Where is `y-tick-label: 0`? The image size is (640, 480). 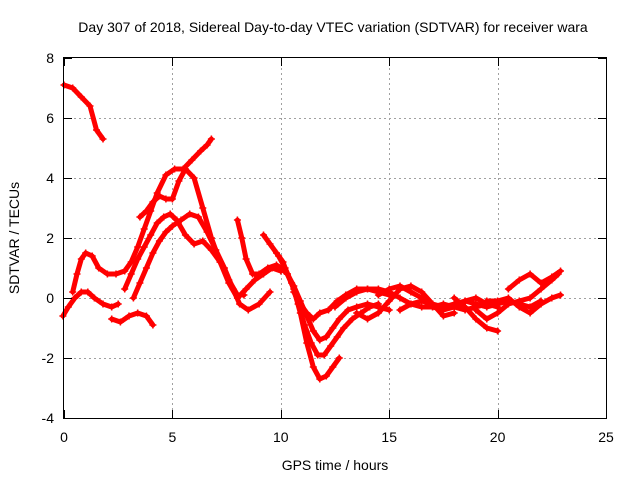
y-tick-label: 0 is located at coordinates (50, 298).